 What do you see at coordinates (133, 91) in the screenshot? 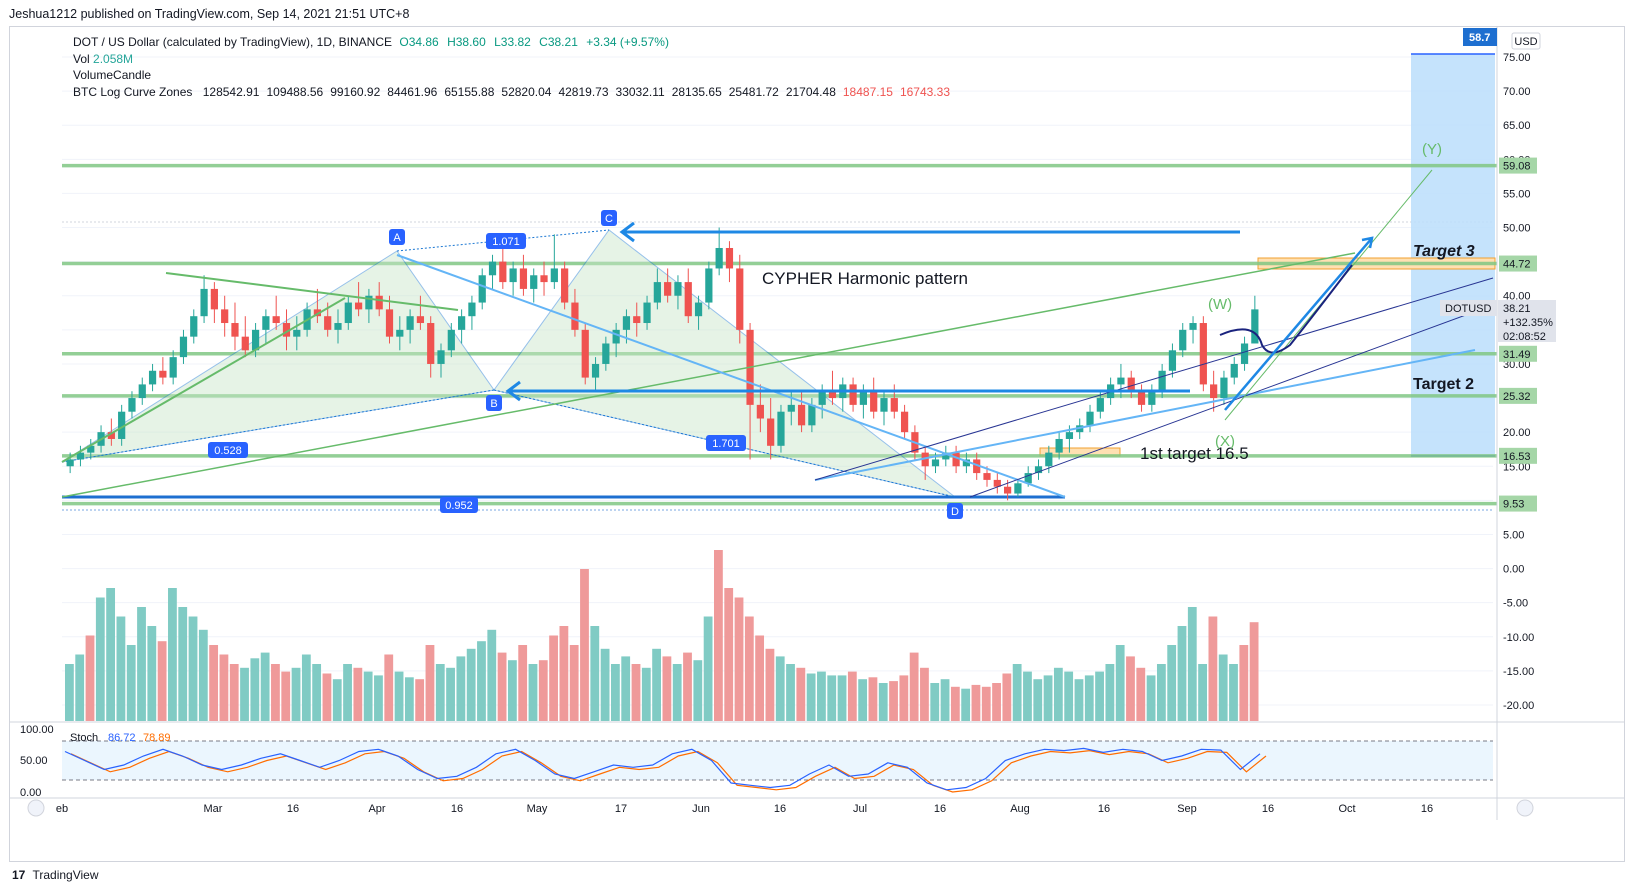
I see `zones-label: BTC Log Curve Zones` at bounding box center [133, 91].